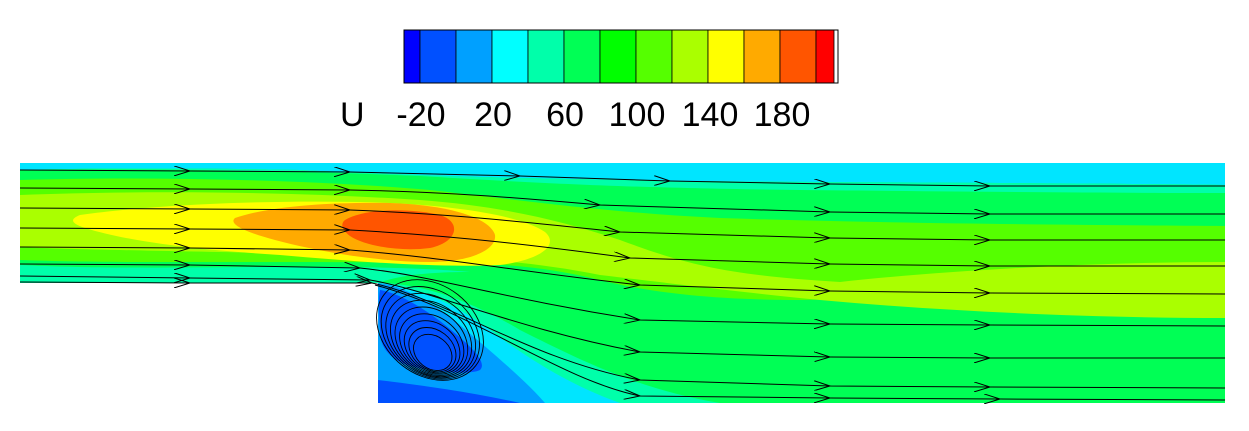  What do you see at coordinates (710, 115) in the screenshot?
I see `legend-tick-label: 140` at bounding box center [710, 115].